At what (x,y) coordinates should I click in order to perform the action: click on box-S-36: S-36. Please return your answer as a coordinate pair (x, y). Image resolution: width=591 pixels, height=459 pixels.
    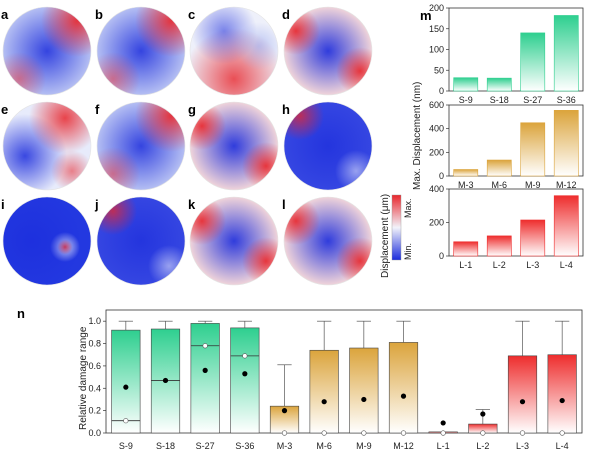
    Looking at the image, I should click on (245, 385).